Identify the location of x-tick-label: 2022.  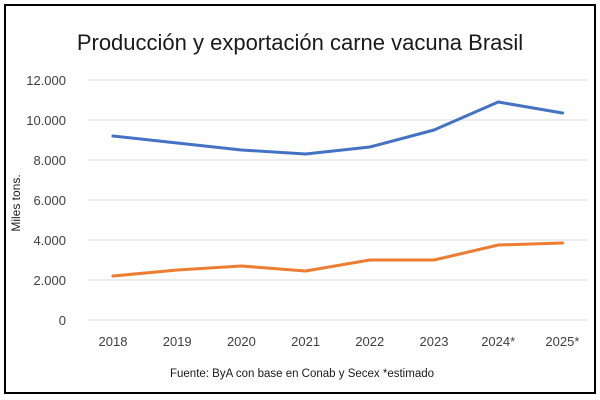
(369, 341).